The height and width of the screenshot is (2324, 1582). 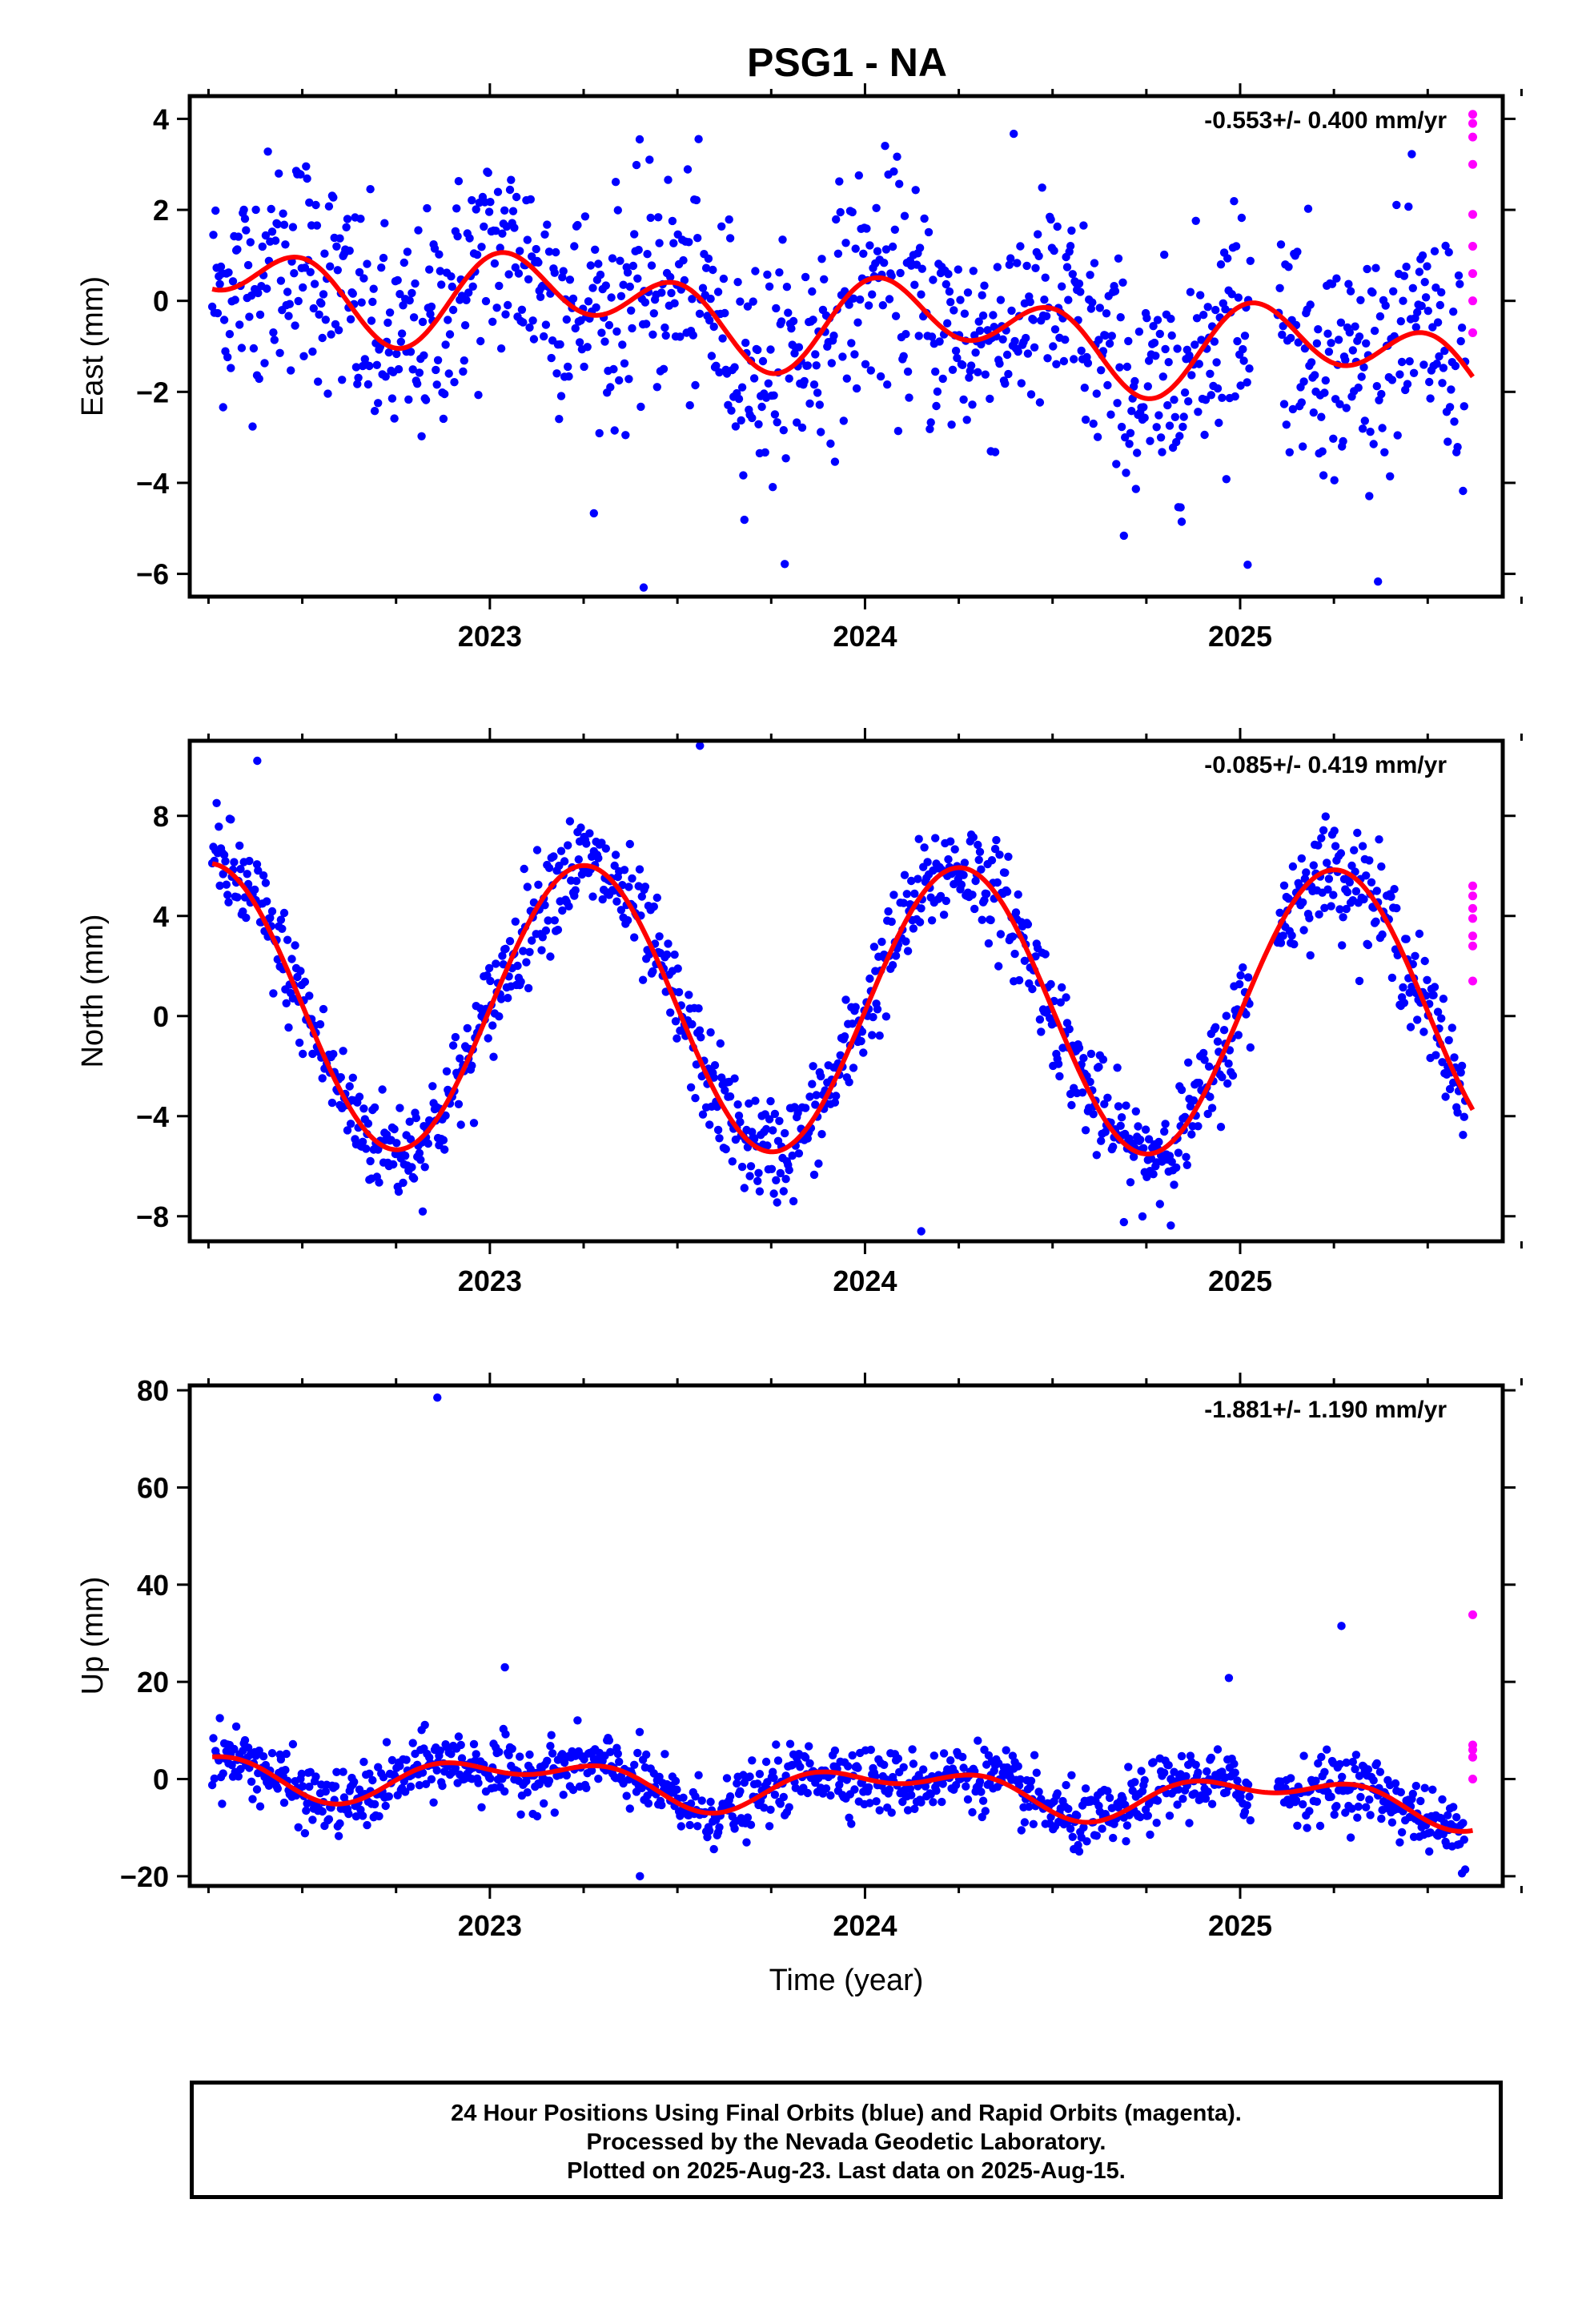 I want to click on model-fit-line, so click(x=844, y=1009).